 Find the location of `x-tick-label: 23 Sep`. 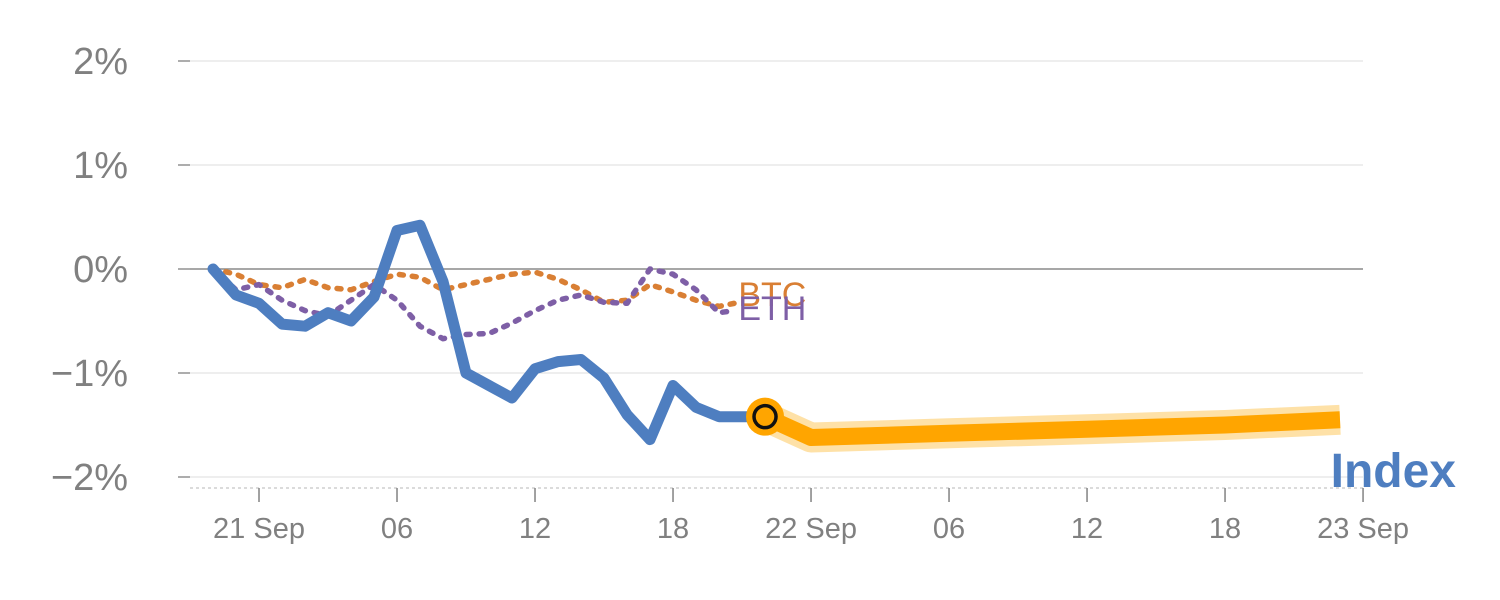

x-tick-label: 23 Sep is located at coordinates (1363, 529).